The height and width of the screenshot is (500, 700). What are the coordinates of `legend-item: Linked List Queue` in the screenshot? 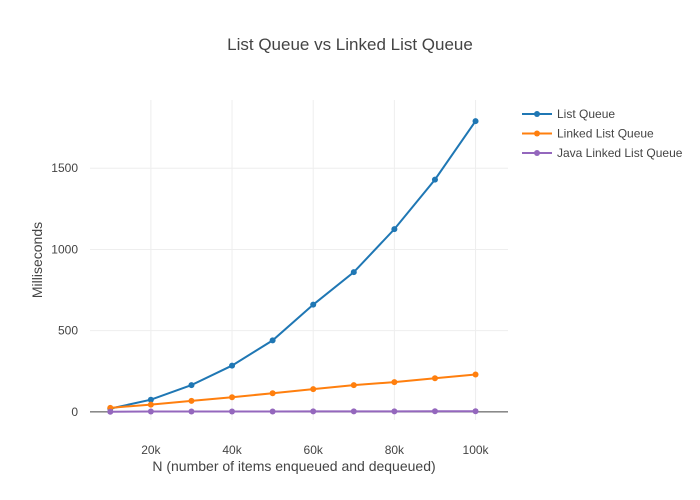 It's located at (588, 134).